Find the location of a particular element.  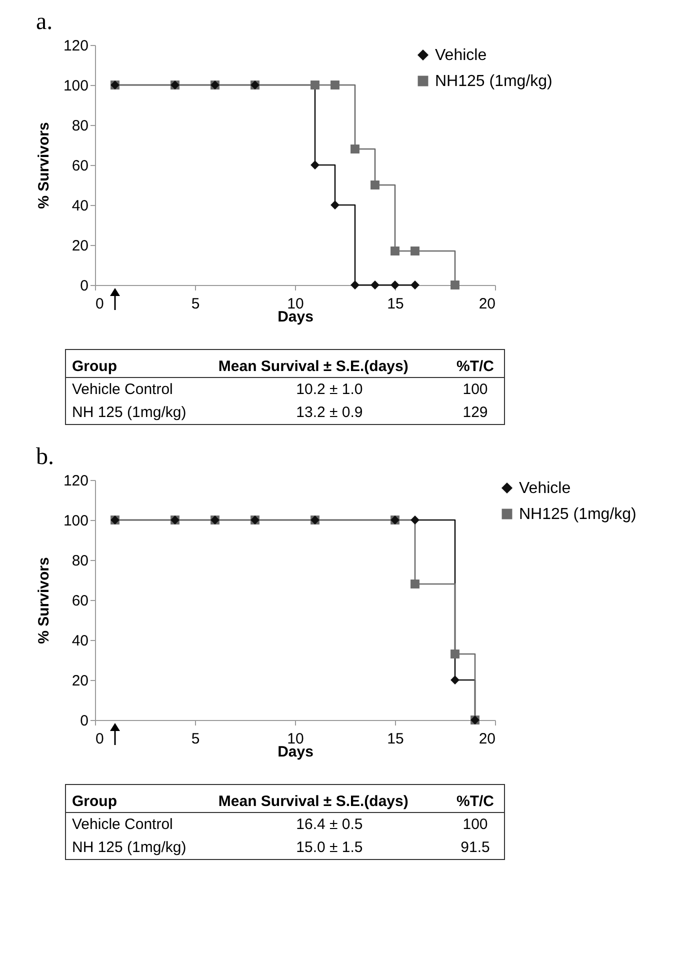

chart-title: a. is located at coordinates (44, 22).